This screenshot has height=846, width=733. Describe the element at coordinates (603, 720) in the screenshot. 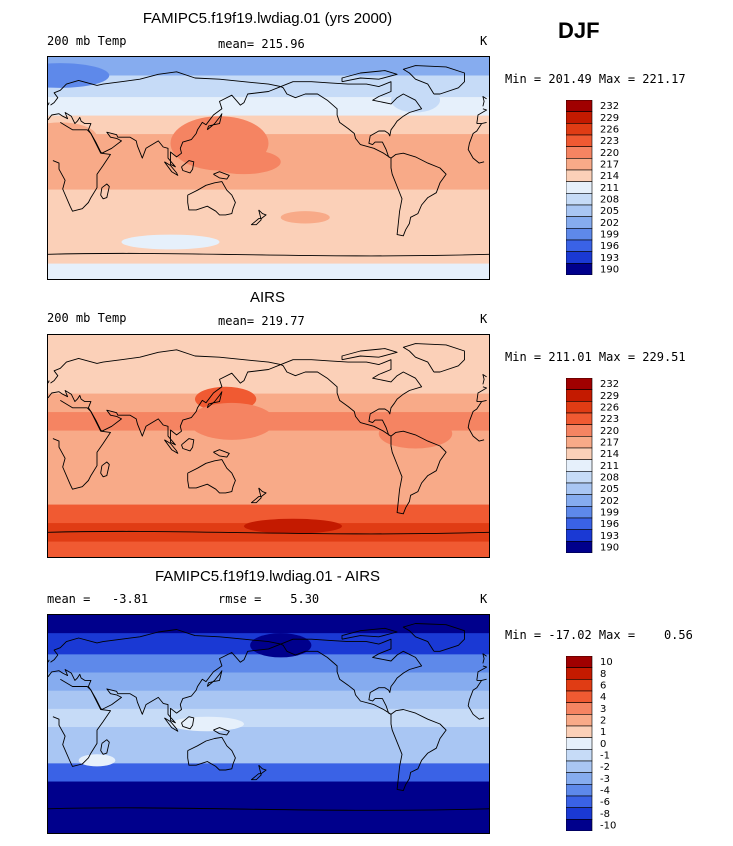

I see `colorbar-tick-label: 2` at that location.